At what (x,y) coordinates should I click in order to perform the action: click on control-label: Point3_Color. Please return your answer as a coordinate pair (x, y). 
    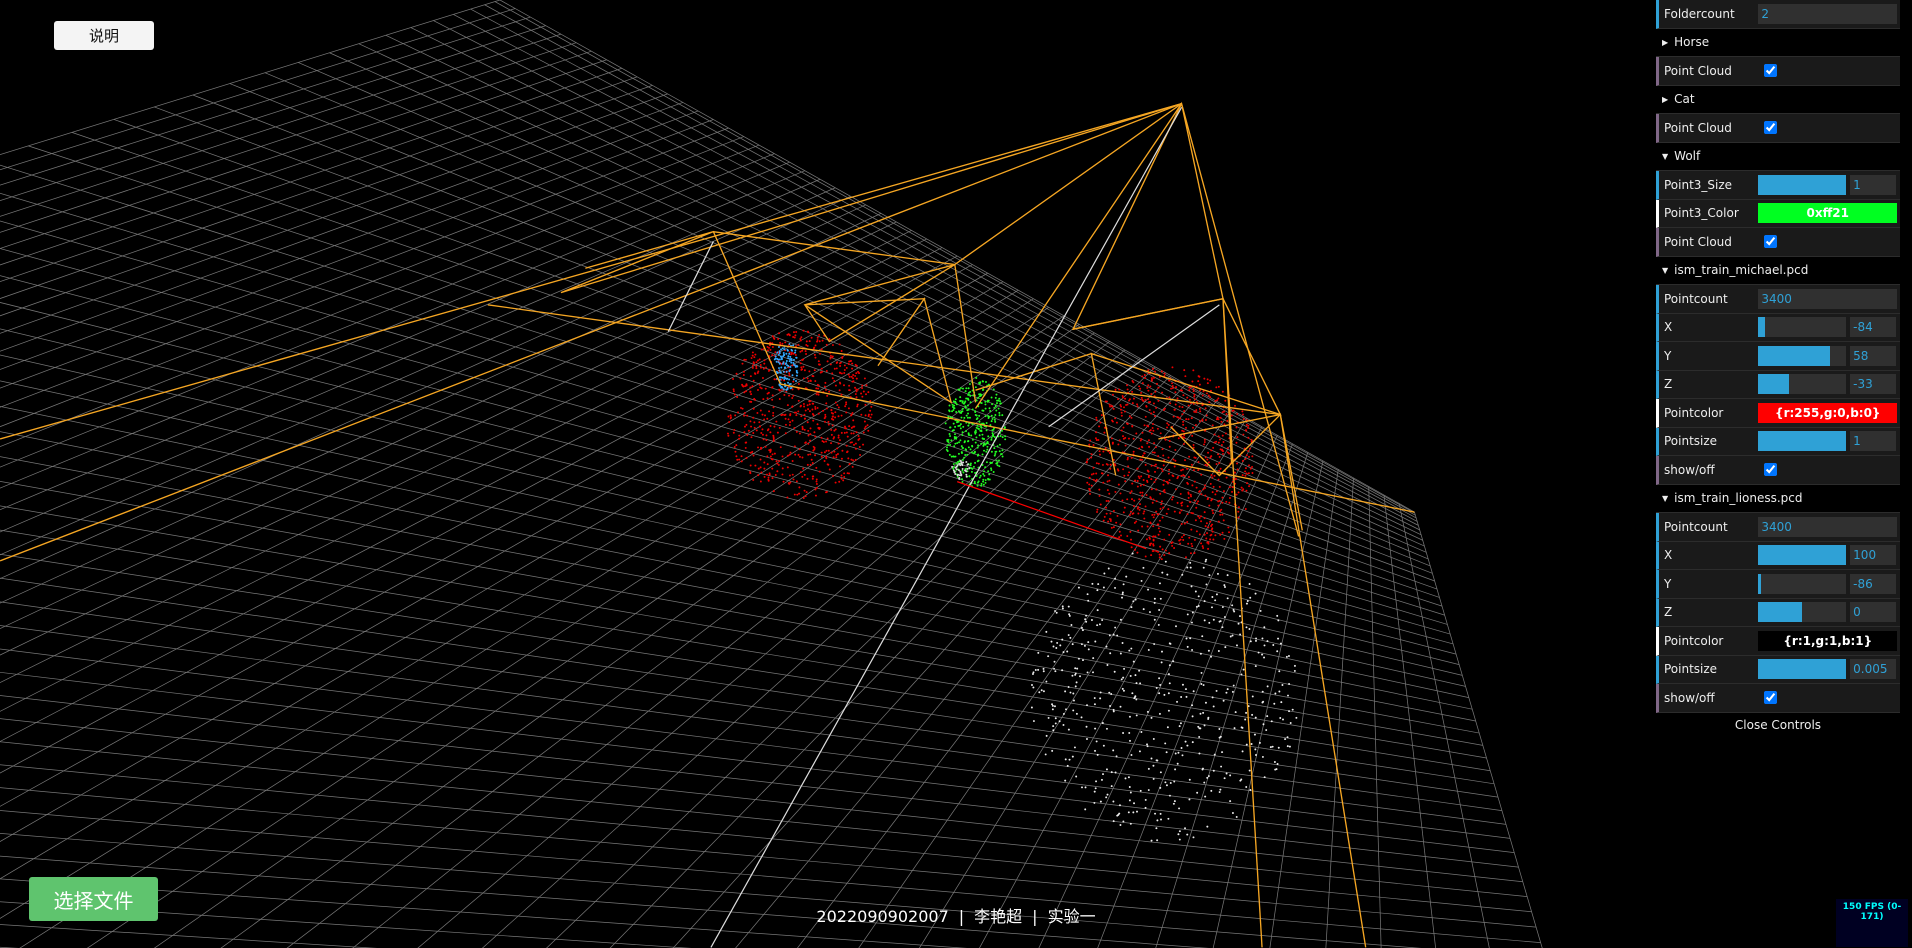
    Looking at the image, I should click on (1701, 213).